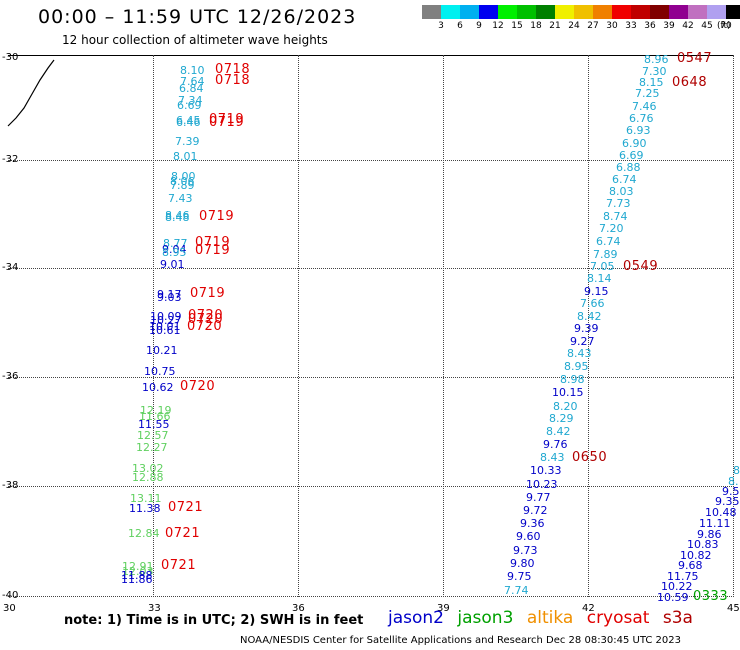 The width and height of the screenshot is (740, 650). Describe the element at coordinates (612, 26) in the screenshot. I see `colorbar-tick-label: 30` at that location.